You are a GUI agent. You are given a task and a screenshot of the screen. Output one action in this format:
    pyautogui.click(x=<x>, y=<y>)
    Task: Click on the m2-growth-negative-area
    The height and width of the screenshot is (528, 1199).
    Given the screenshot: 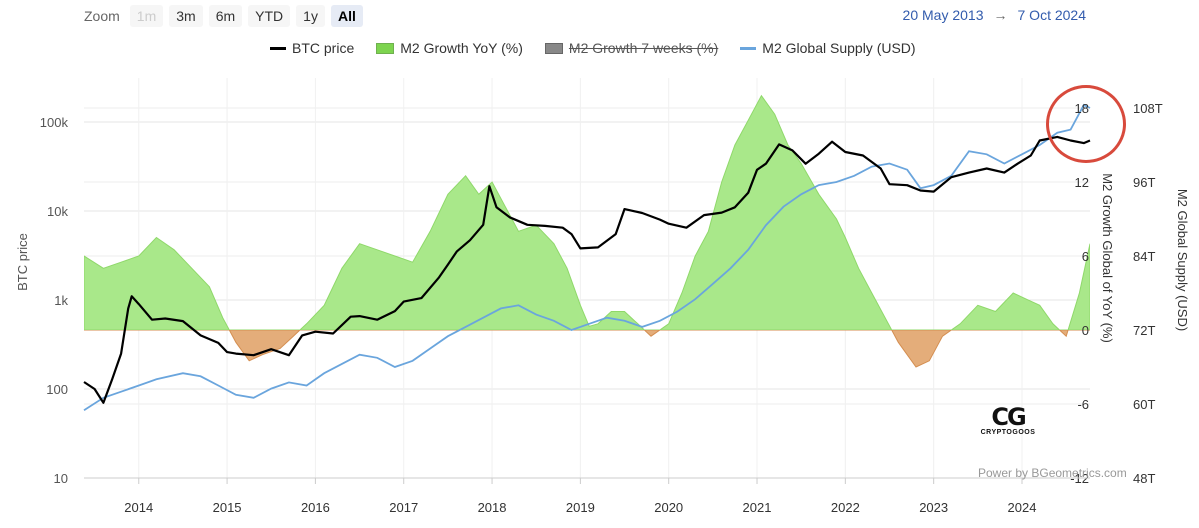 What is the action you would take?
    pyautogui.click(x=587, y=349)
    